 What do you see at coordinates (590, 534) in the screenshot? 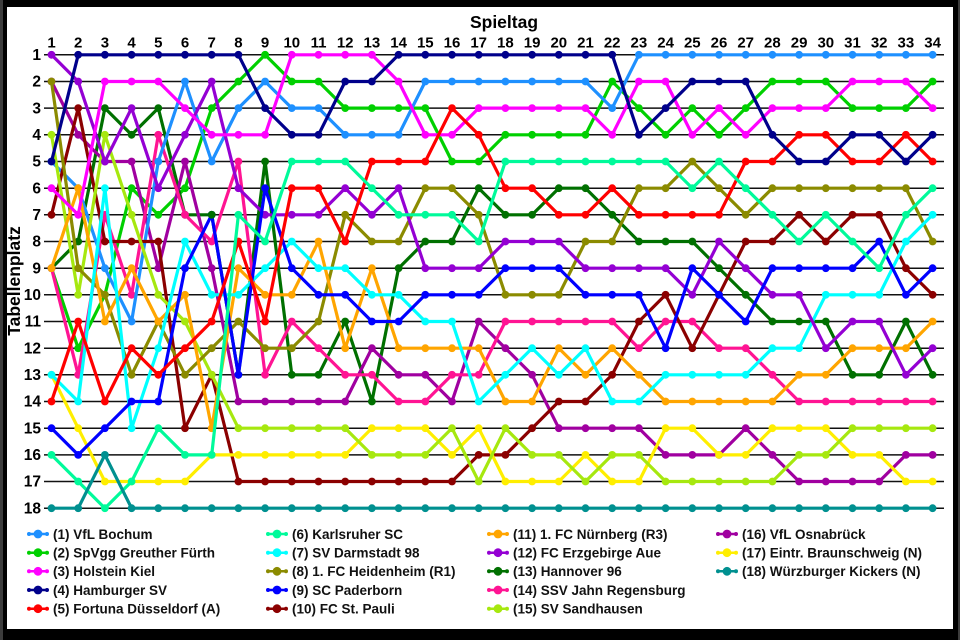
I see `svg-text: (11) 1. FC Nürnberg (R3)` at bounding box center [590, 534].